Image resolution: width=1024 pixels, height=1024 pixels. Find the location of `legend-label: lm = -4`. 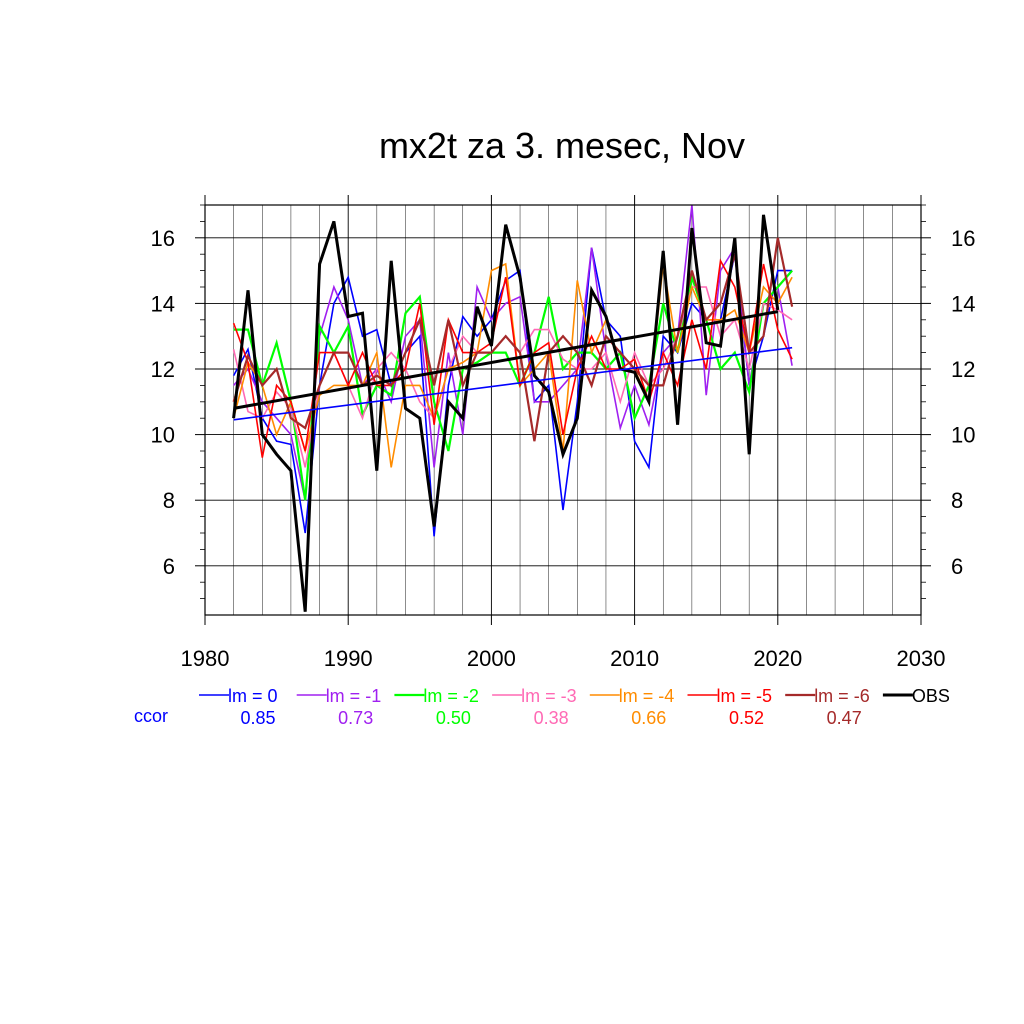

legend-label: lm = -4 is located at coordinates (647, 696).